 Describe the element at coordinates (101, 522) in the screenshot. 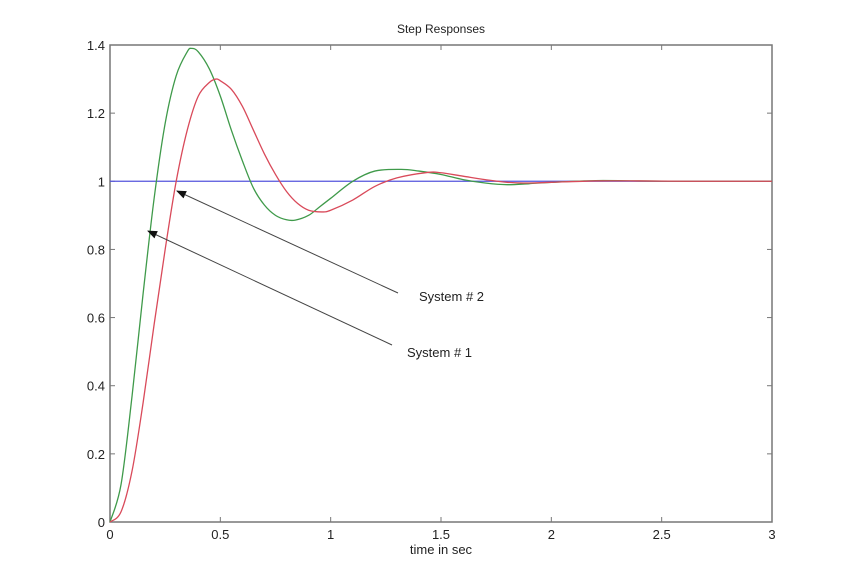

I see `y-tick-label: 0` at that location.